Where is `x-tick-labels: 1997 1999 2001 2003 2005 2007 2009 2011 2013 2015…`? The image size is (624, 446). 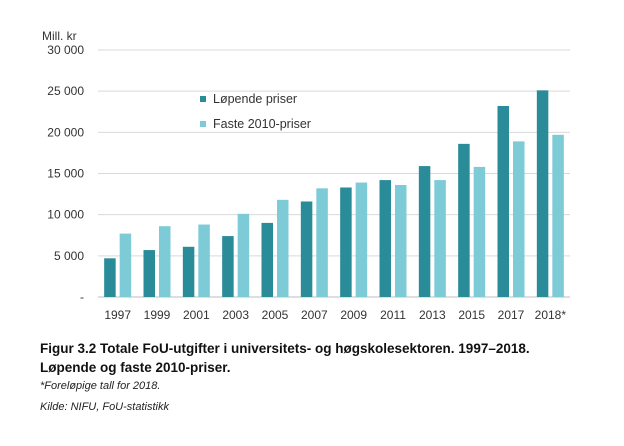 x-tick-labels: 1997 1999 2001 2003 2005 2007 2009 2011 2013 2015… is located at coordinates (335, 315).